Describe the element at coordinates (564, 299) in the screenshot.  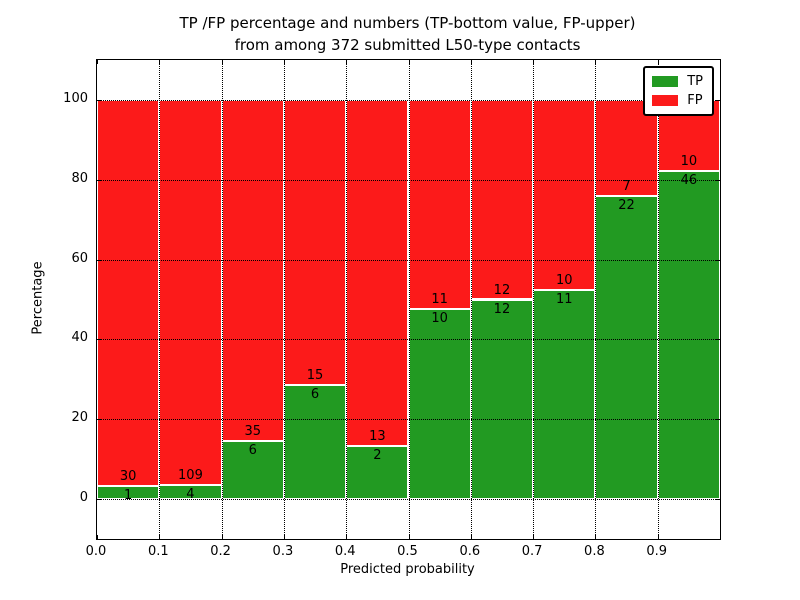
I see `tp-count-label: 11` at that location.